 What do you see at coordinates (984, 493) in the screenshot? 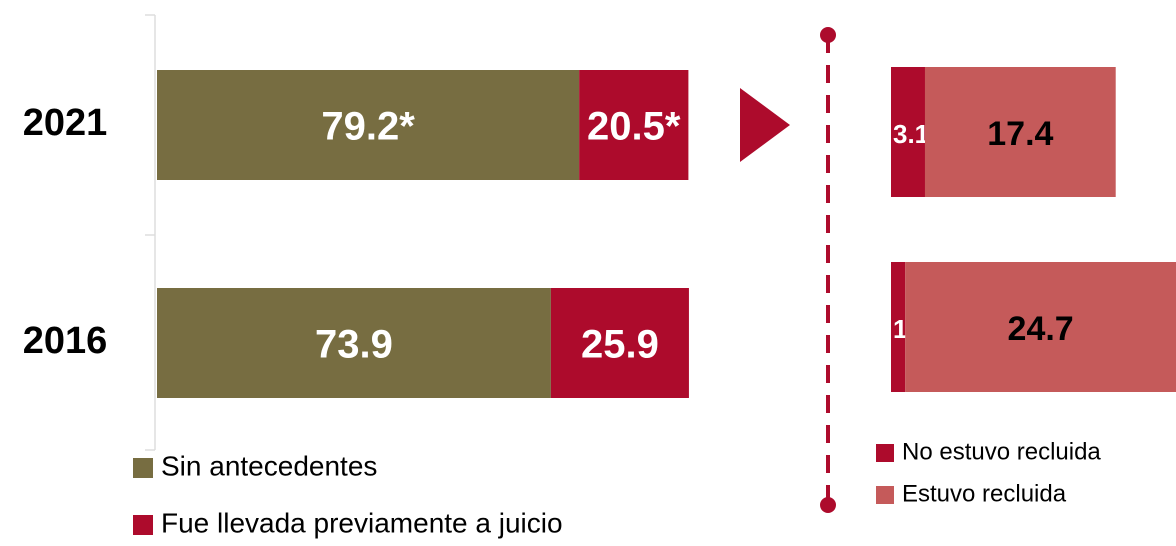
I see `legend-label: Estuvo recluida` at bounding box center [984, 493].